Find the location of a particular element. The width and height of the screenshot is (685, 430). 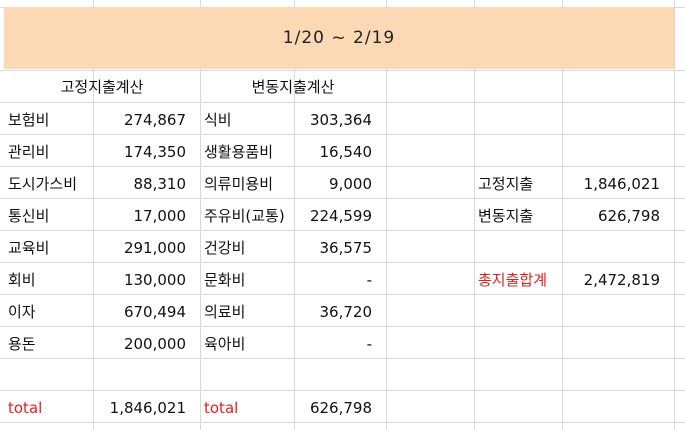

variable-value-cell: 303,364 is located at coordinates (340, 120).